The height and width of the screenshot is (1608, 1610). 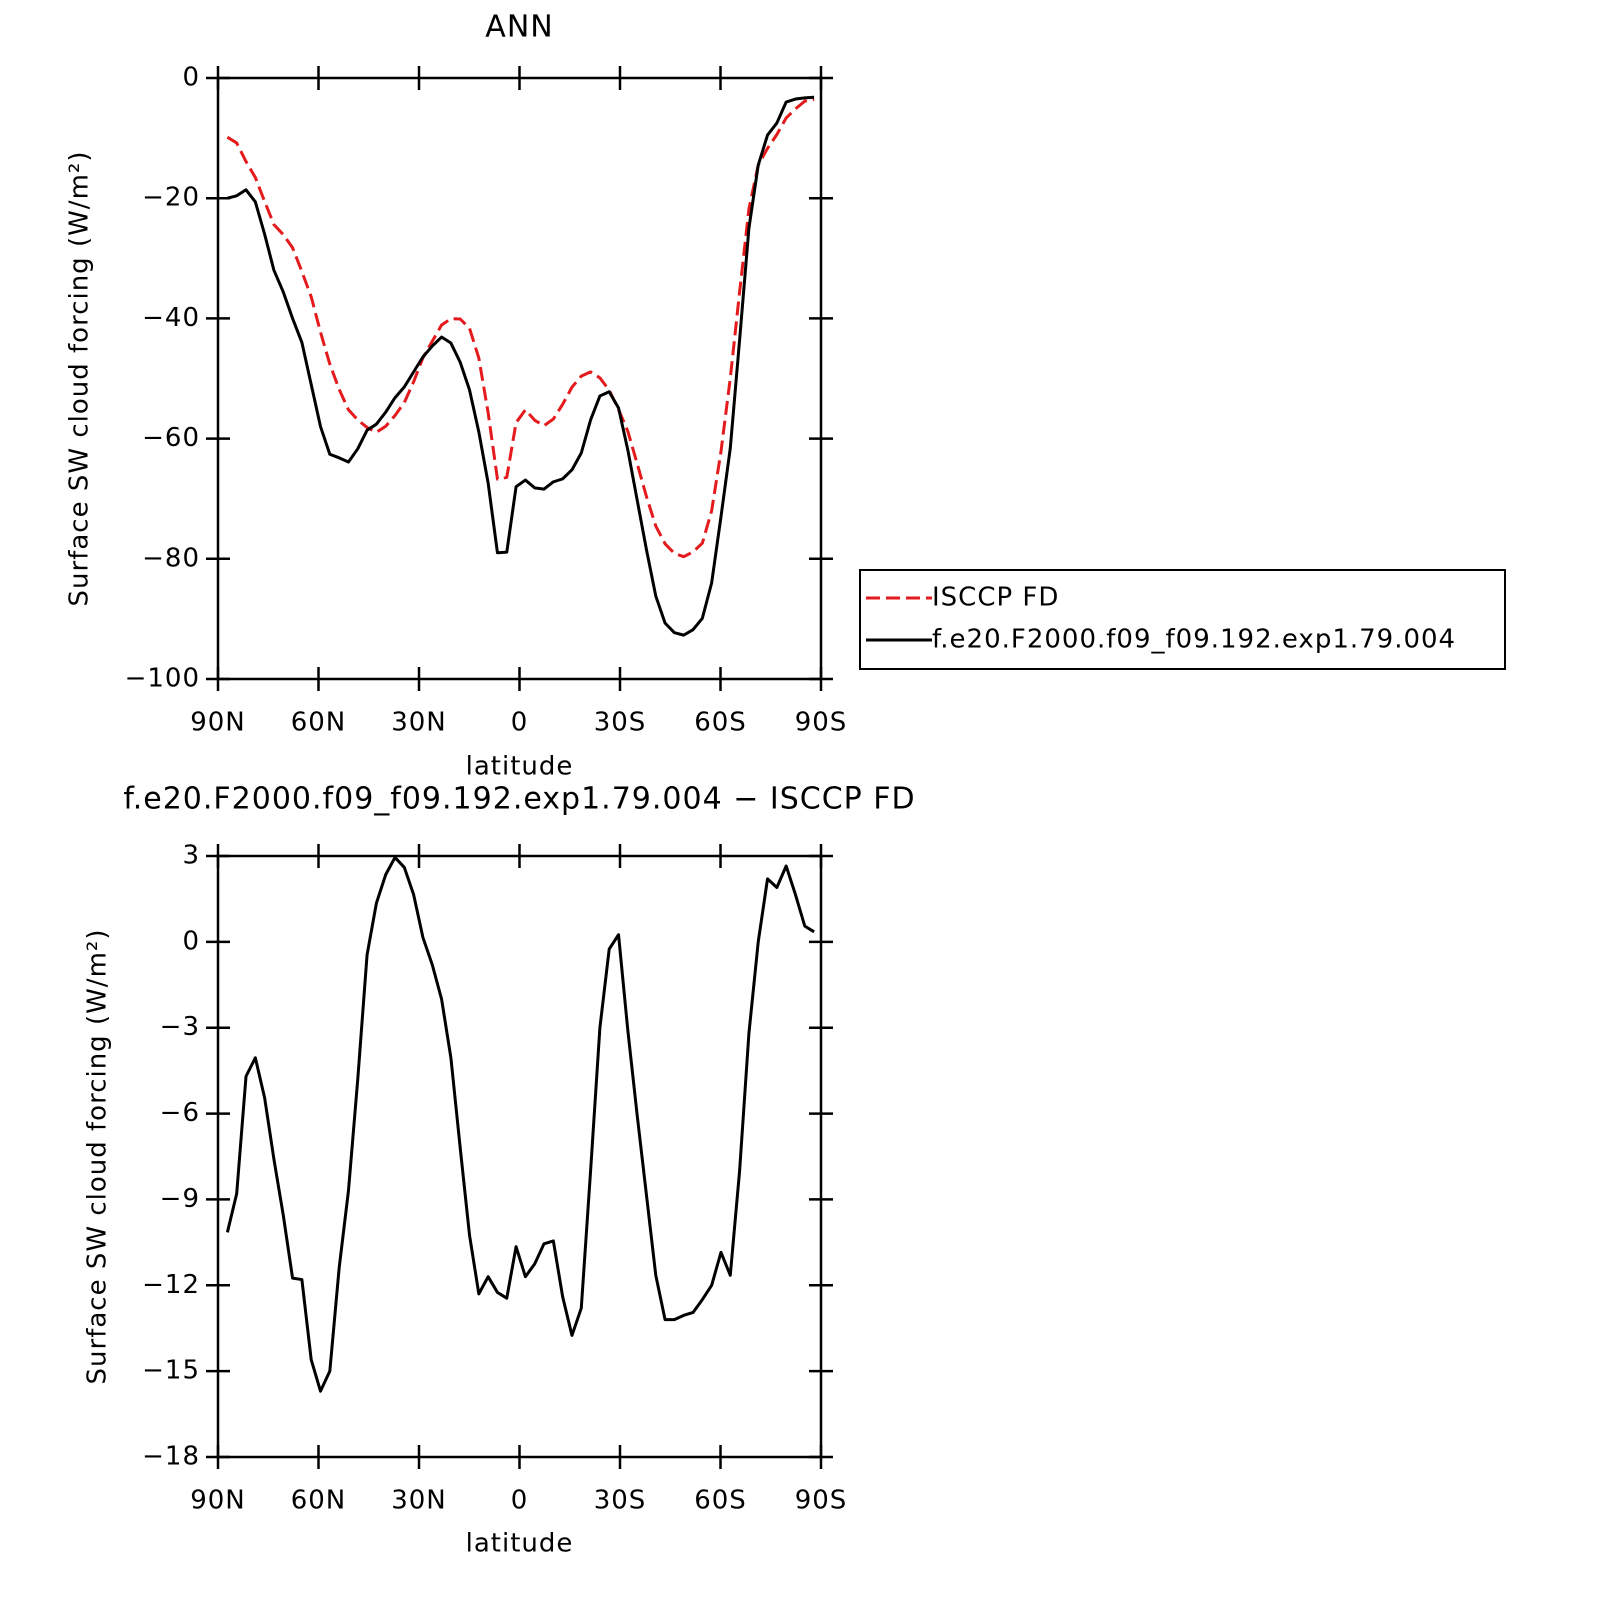 What do you see at coordinates (171, 198) in the screenshot?
I see `y-tick-label: −20` at bounding box center [171, 198].